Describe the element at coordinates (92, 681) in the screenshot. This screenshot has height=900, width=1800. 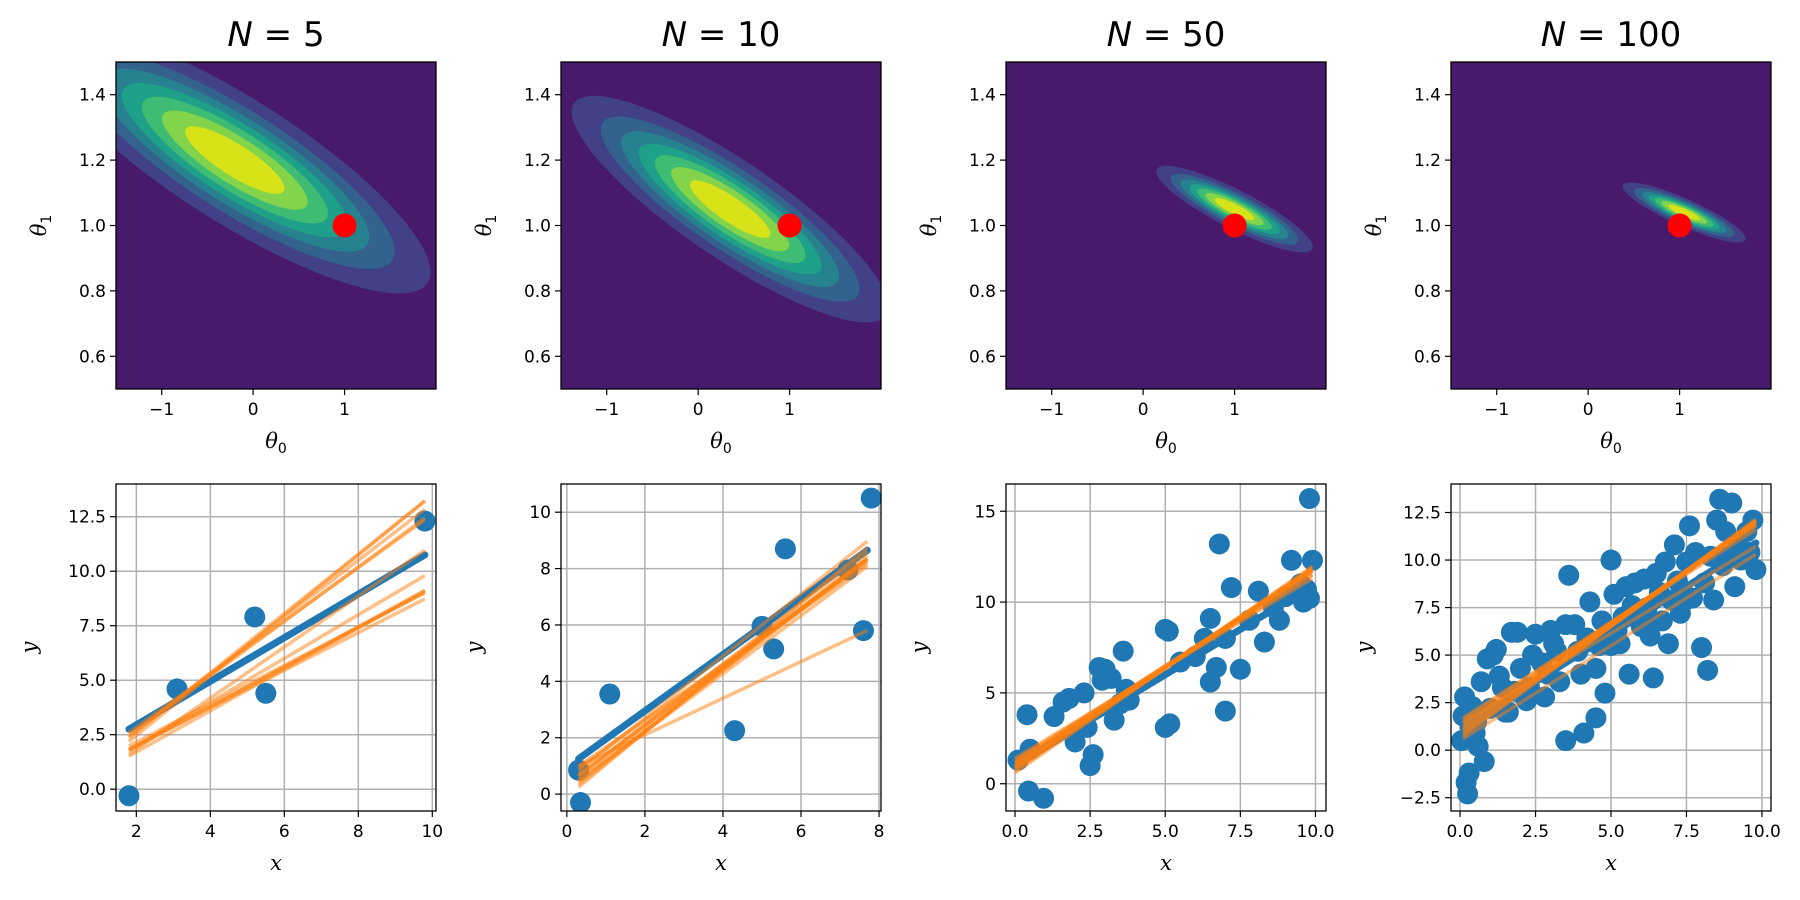
I see `y-tick-label: 5.0` at that location.